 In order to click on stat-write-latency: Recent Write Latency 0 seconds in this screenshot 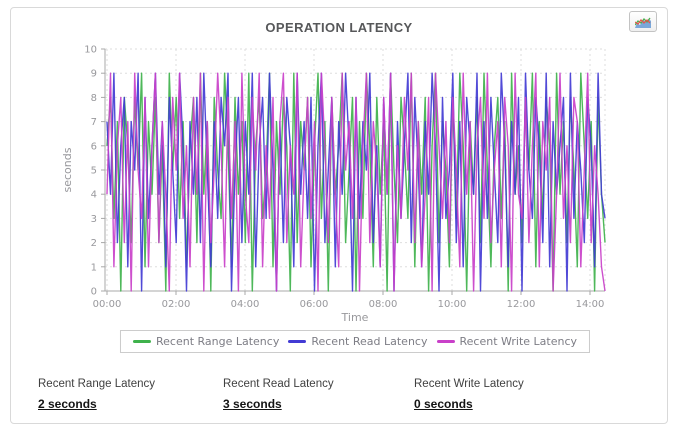, I will do `click(469, 394)`.